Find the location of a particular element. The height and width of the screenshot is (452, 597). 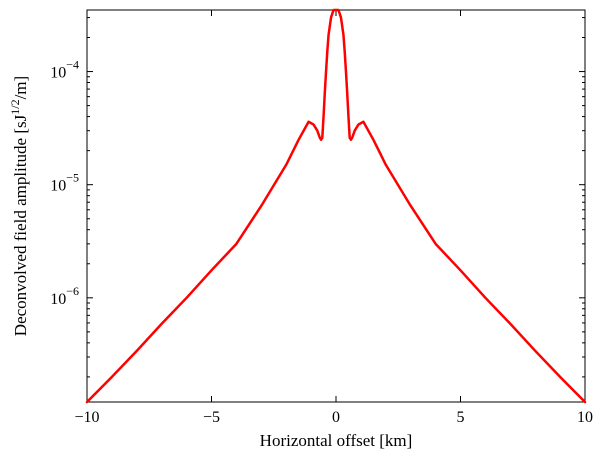

x-tick-label: 0 is located at coordinates (336, 417).